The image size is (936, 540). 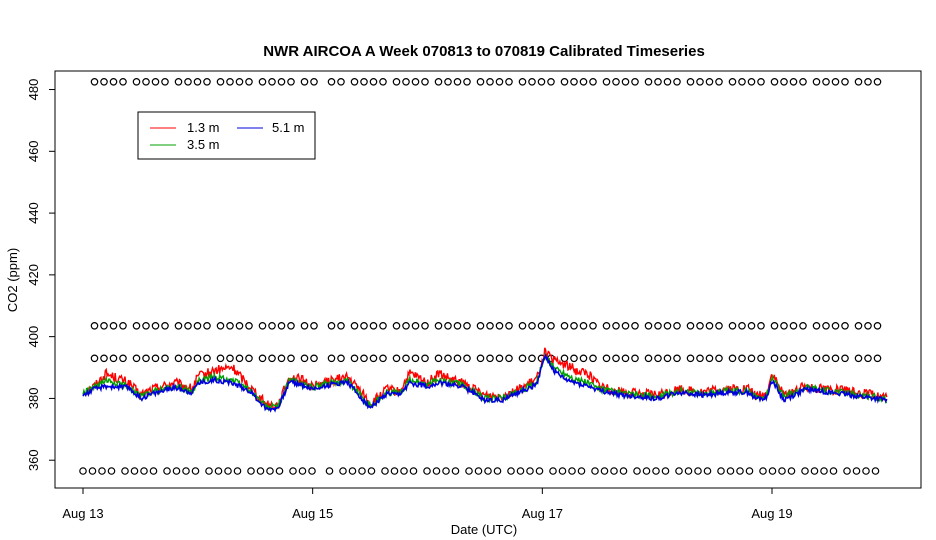 I want to click on marker-row2-pt5, so click(x=146, y=358).